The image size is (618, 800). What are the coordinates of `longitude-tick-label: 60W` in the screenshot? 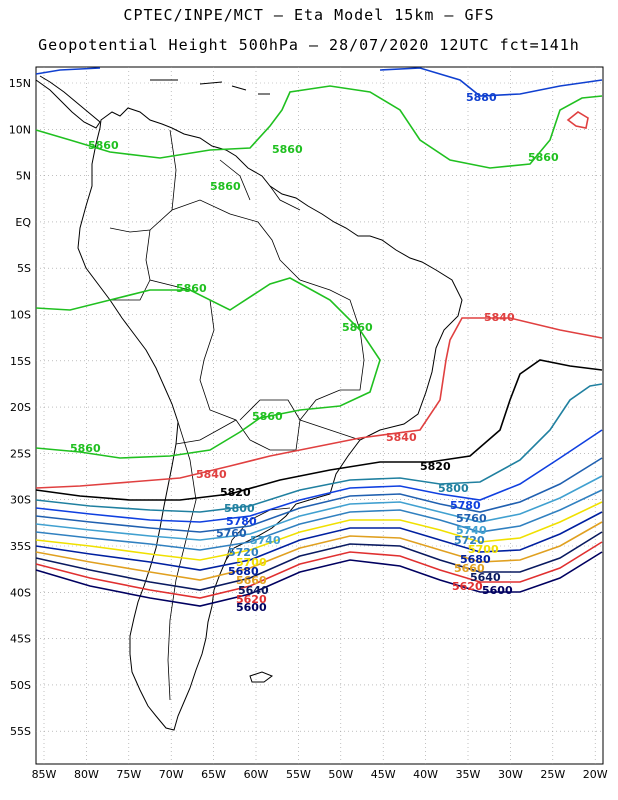 It's located at (256, 774).